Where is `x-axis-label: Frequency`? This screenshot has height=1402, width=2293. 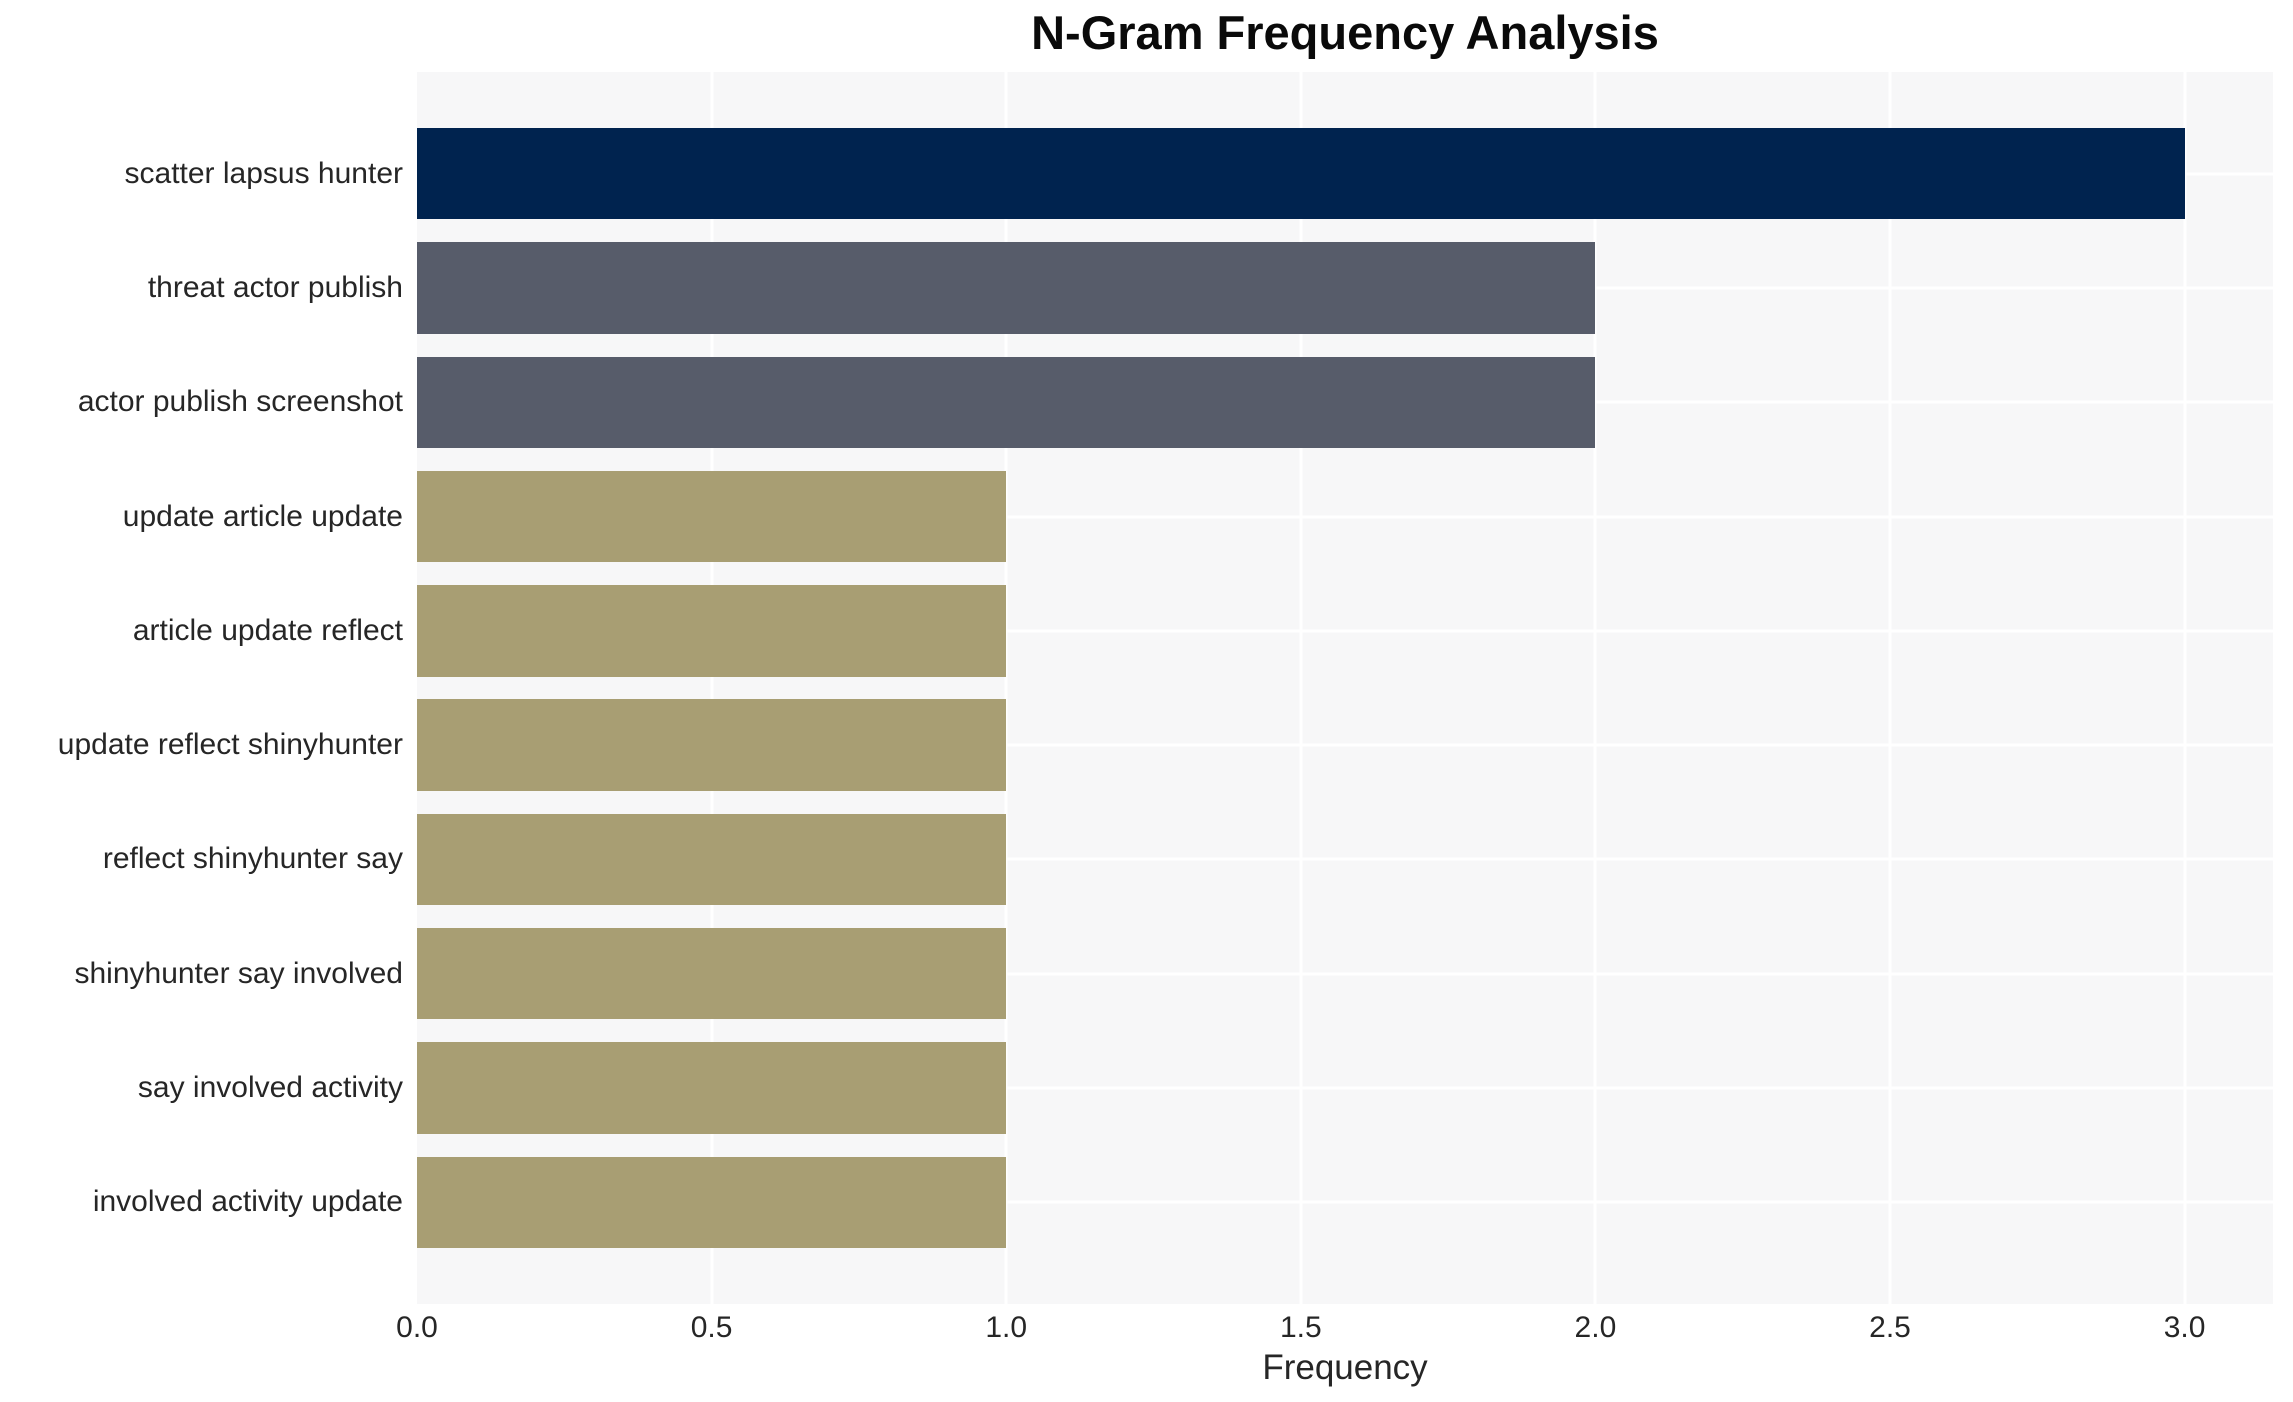 x-axis-label: Frequency is located at coordinates (1345, 1367).